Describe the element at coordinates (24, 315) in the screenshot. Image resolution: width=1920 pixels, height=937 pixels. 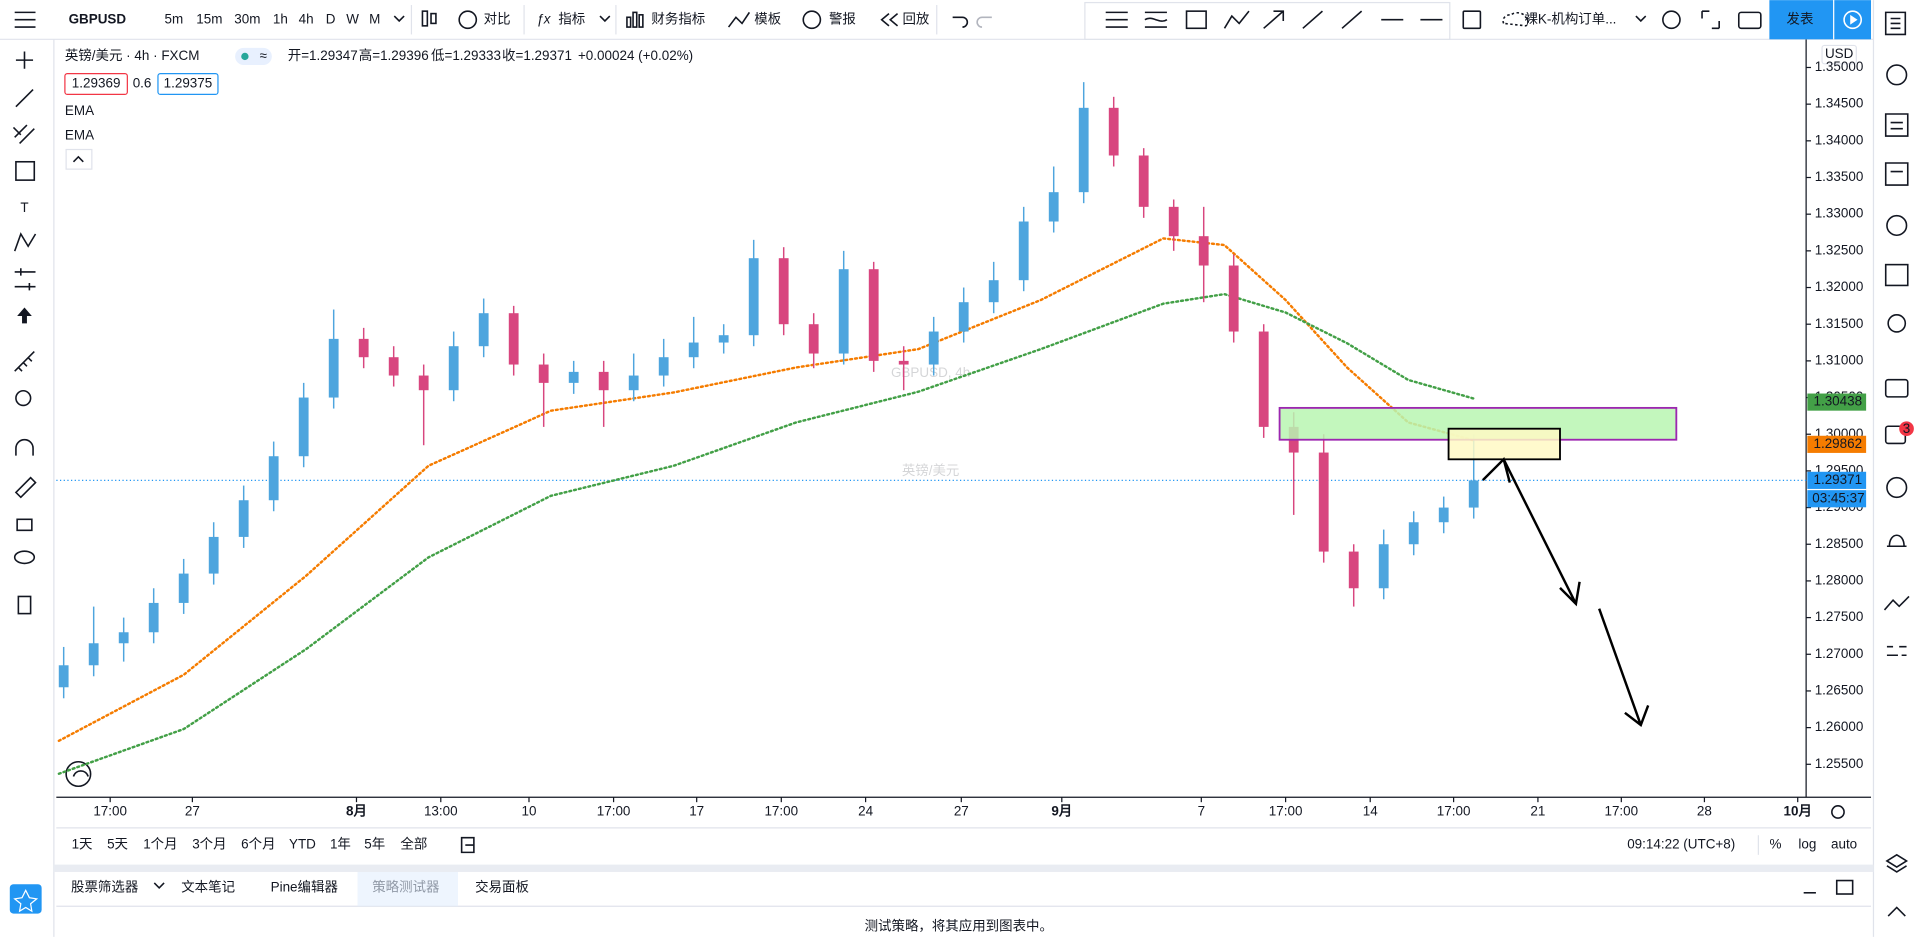
I see `arrow-tool` at that location.